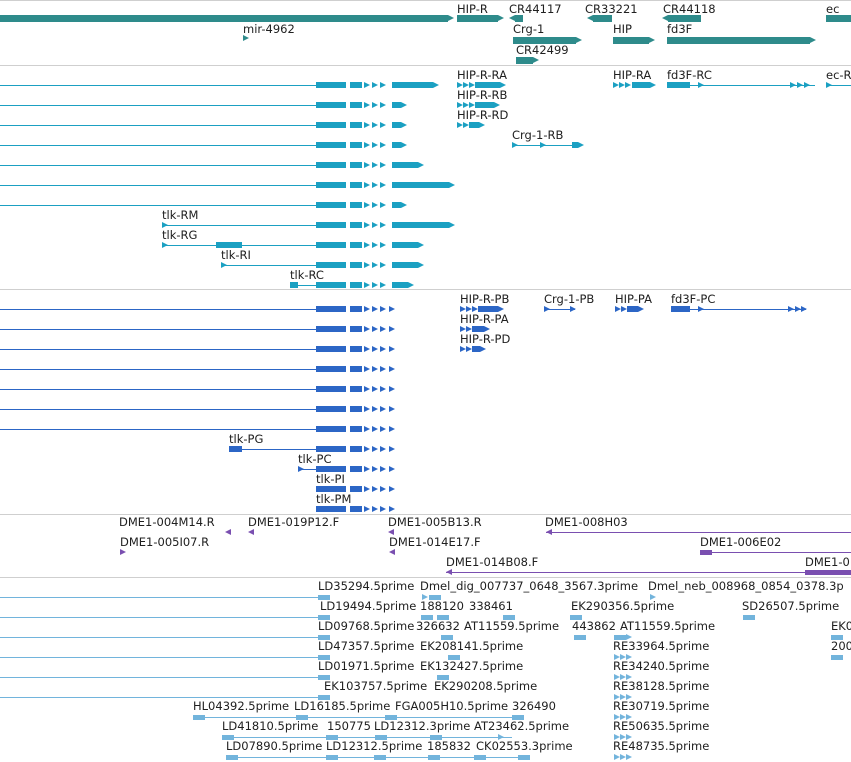 The image size is (851, 762). What do you see at coordinates (633, 299) in the screenshot?
I see `cds-label: HIP-PA` at bounding box center [633, 299].